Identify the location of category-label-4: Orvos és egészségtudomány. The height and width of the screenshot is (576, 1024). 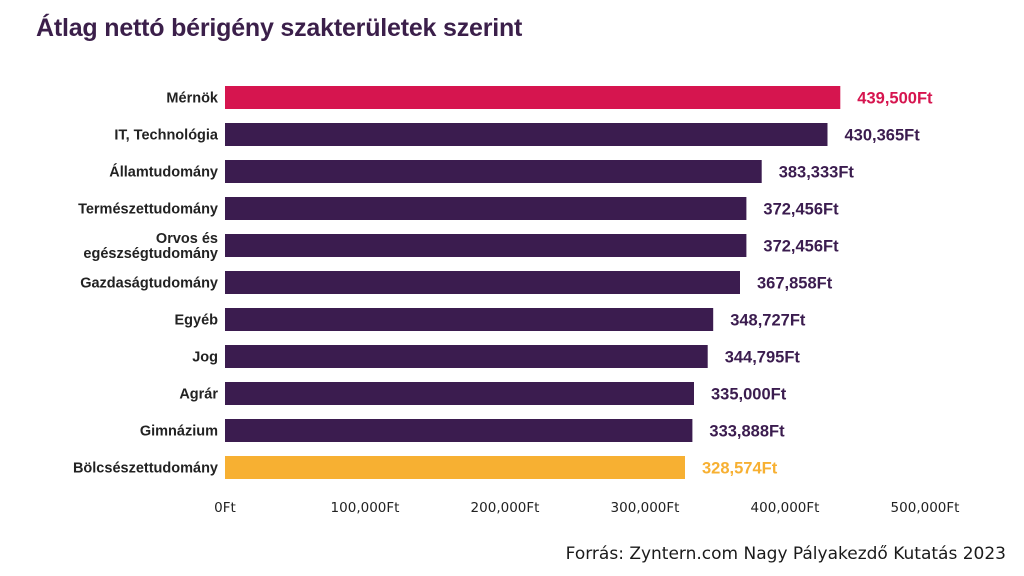
(150, 246).